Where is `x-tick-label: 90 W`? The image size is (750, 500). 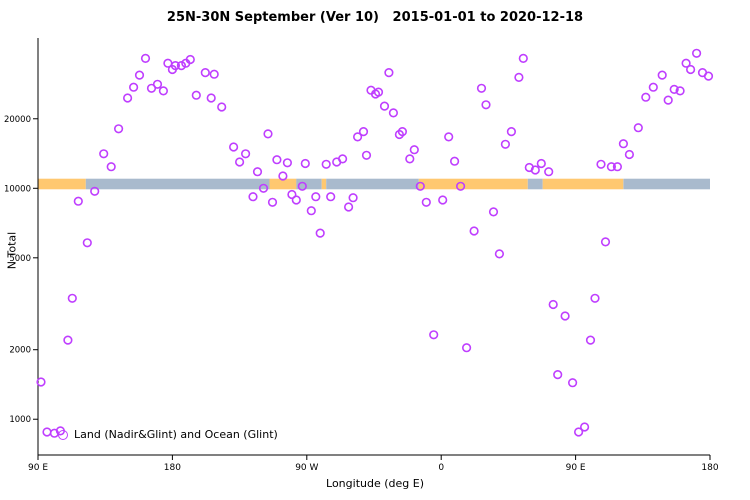 x-tick-label: 90 W is located at coordinates (306, 468).